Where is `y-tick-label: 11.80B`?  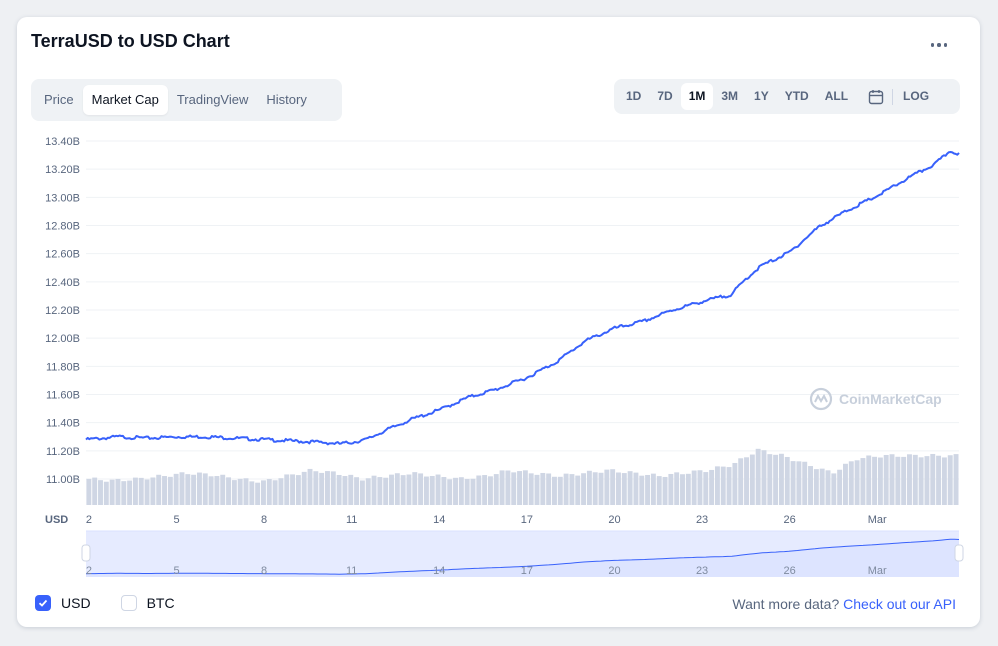
y-tick-label: 11.80B is located at coordinates (63, 367).